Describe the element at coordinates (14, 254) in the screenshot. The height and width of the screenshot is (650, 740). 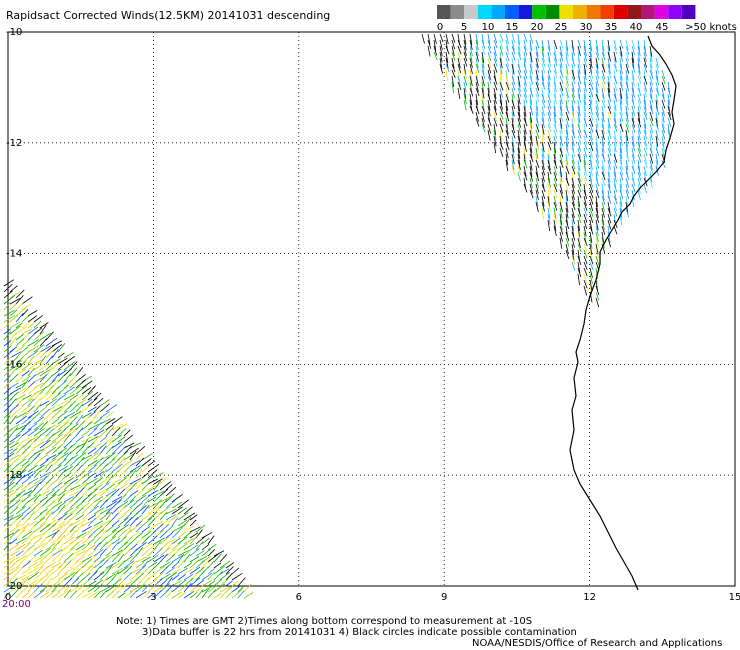
I see `lat-label: -14` at that location.